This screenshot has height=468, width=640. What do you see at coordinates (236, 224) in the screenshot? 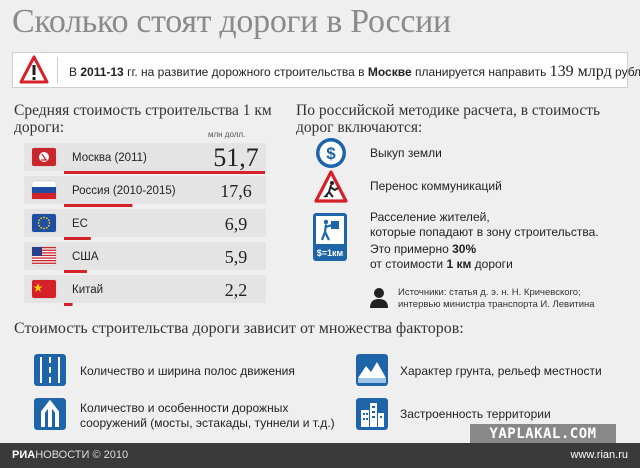
I see `chart-value-label: 6,9` at bounding box center [236, 224].